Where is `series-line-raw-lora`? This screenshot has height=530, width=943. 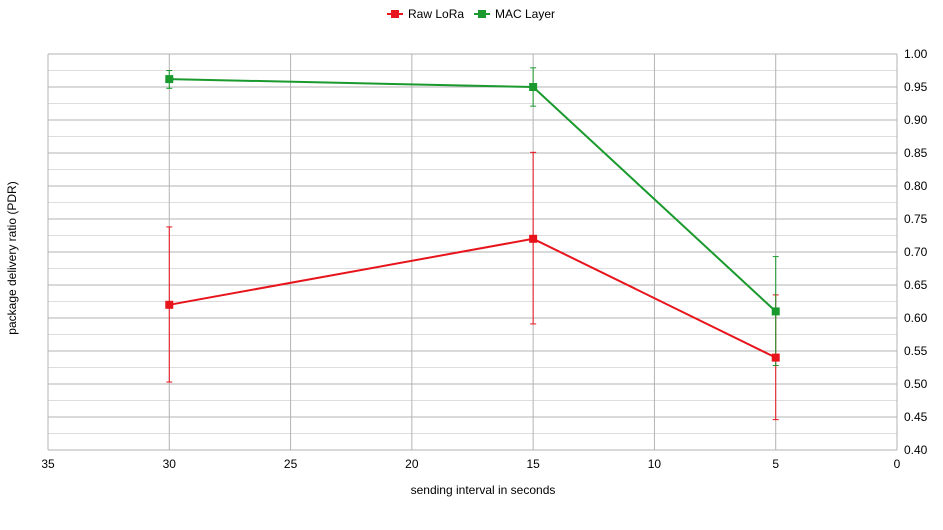
series-line-raw-lora is located at coordinates (473, 298).